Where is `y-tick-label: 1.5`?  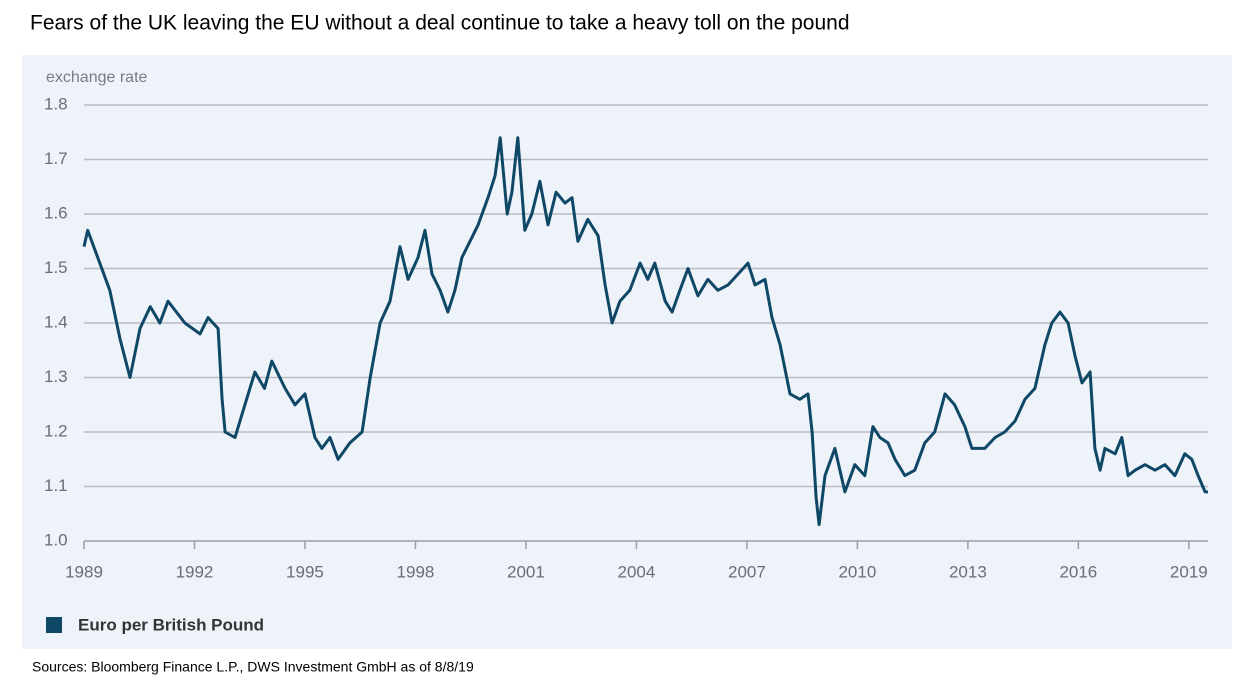 y-tick-label: 1.5 is located at coordinates (56, 267).